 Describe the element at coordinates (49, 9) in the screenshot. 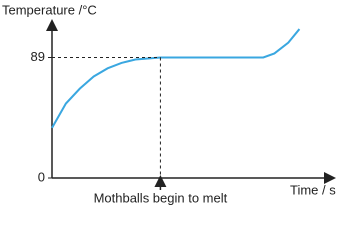

I see `y-axis-label: Temperature /°C` at that location.